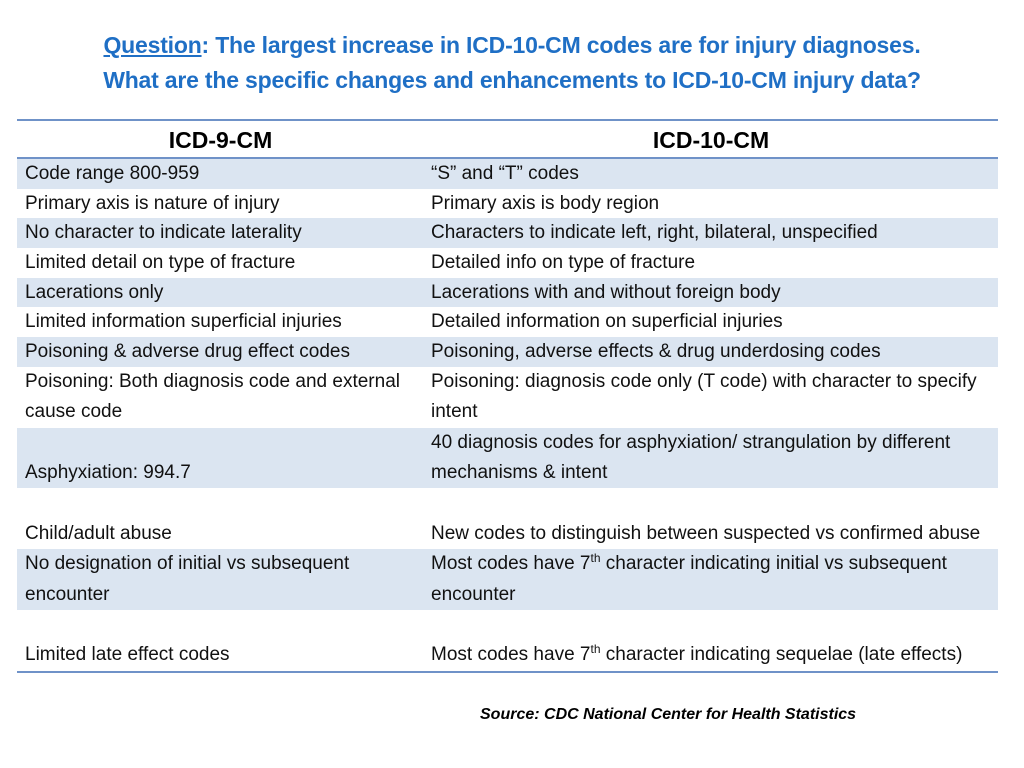 Image resolution: width=1024 pixels, height=768 pixels. Describe the element at coordinates (163, 233) in the screenshot. I see `icd9-cell: No character to indicate laterality` at that location.